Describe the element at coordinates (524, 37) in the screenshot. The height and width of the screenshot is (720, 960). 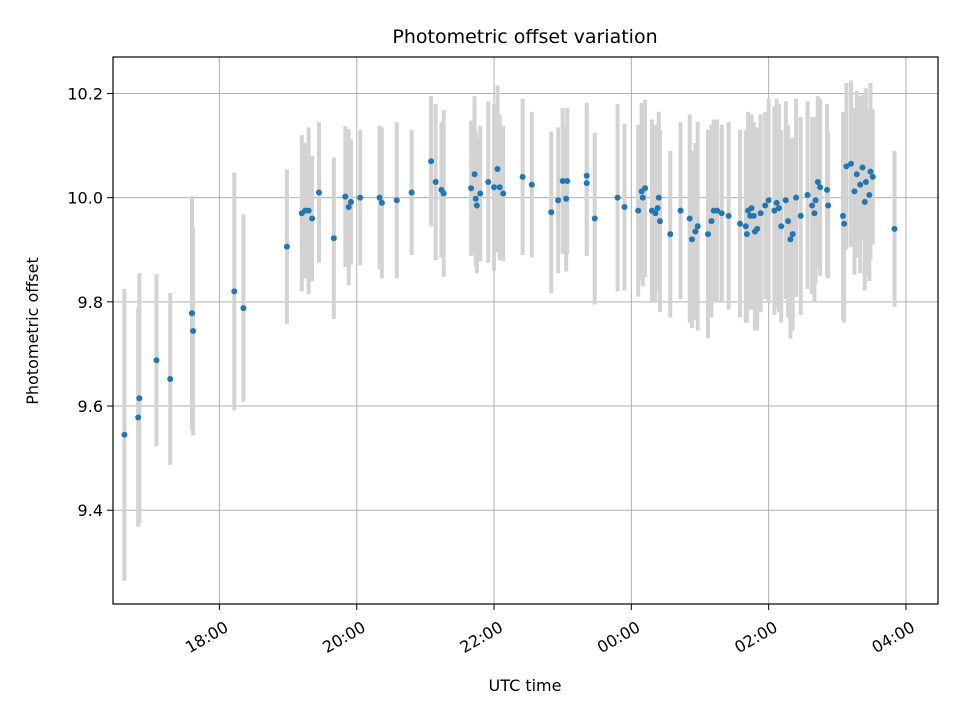
I see `chart-title: Photometric offset variation` at that location.